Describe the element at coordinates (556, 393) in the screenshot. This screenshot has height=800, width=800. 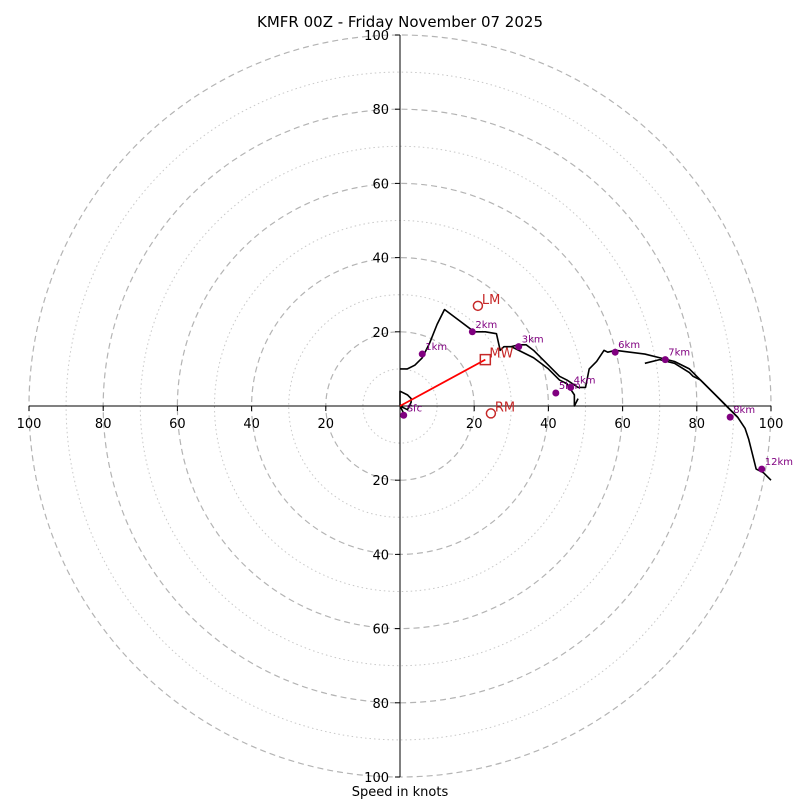
I see `height-marker-5km` at that location.